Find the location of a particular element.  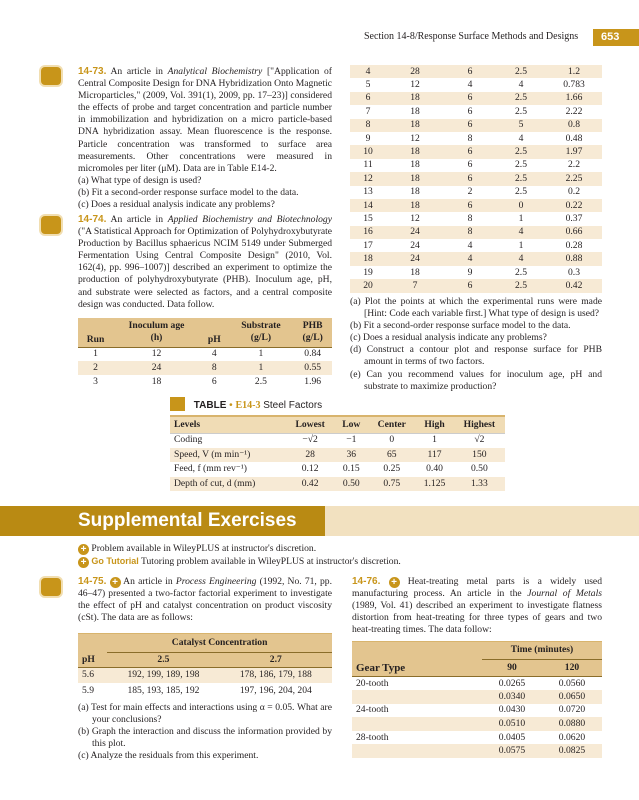

table-row: 4 28 6 2.5 1.2 is located at coordinates (476, 72).